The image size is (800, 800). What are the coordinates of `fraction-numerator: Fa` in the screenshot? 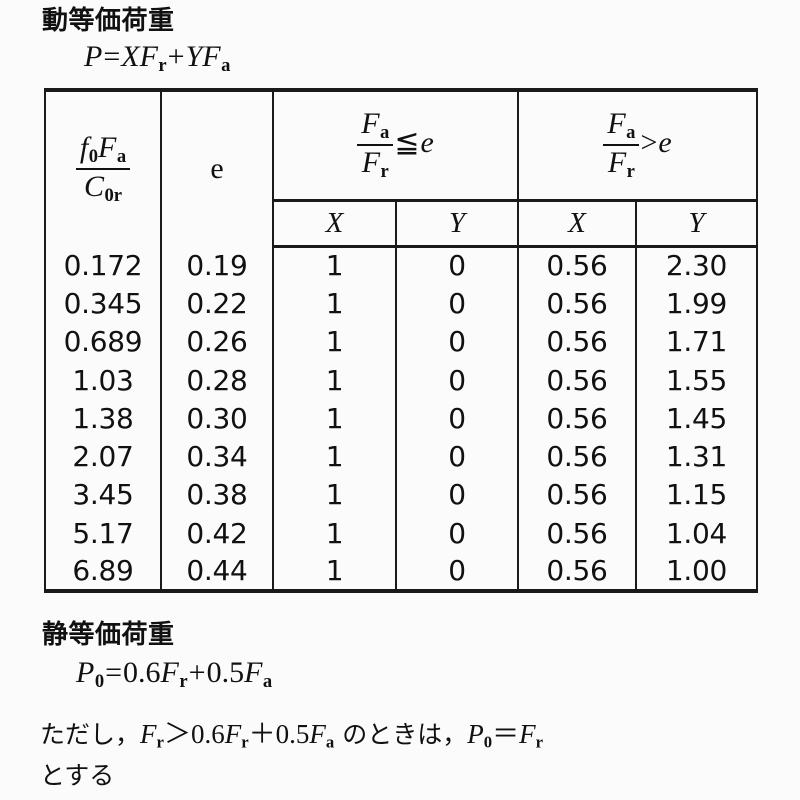 It's located at (375, 125).